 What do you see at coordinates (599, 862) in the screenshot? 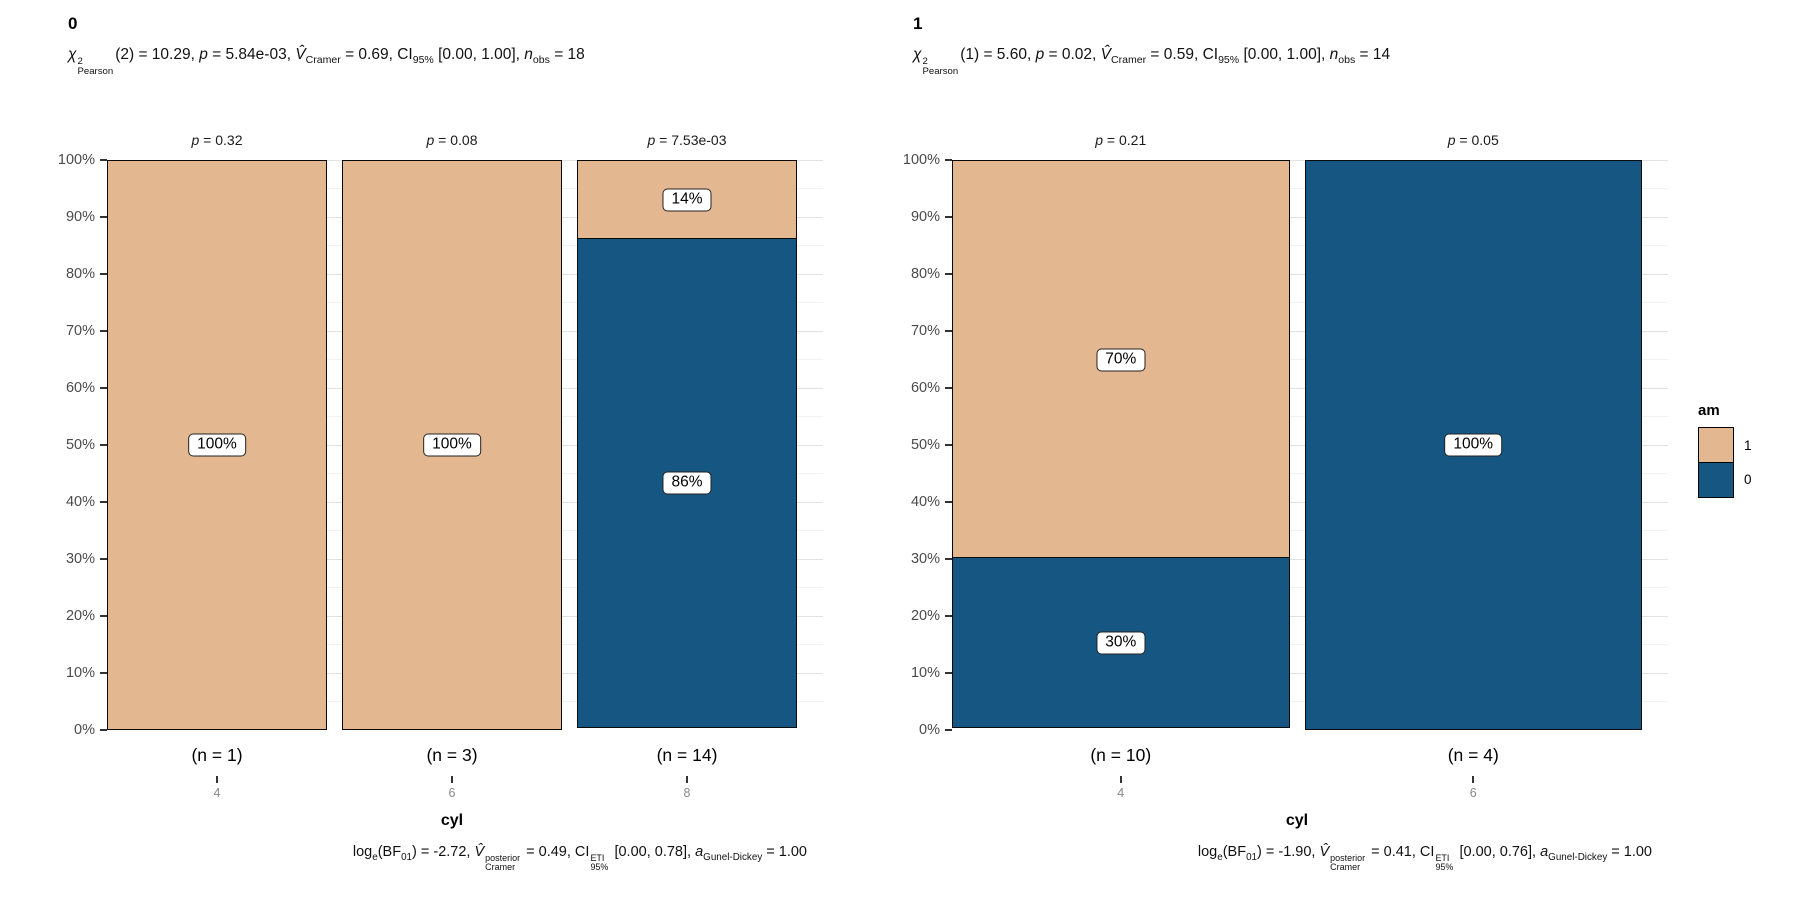
I see `notation-stack: ETI 95%` at bounding box center [599, 862].